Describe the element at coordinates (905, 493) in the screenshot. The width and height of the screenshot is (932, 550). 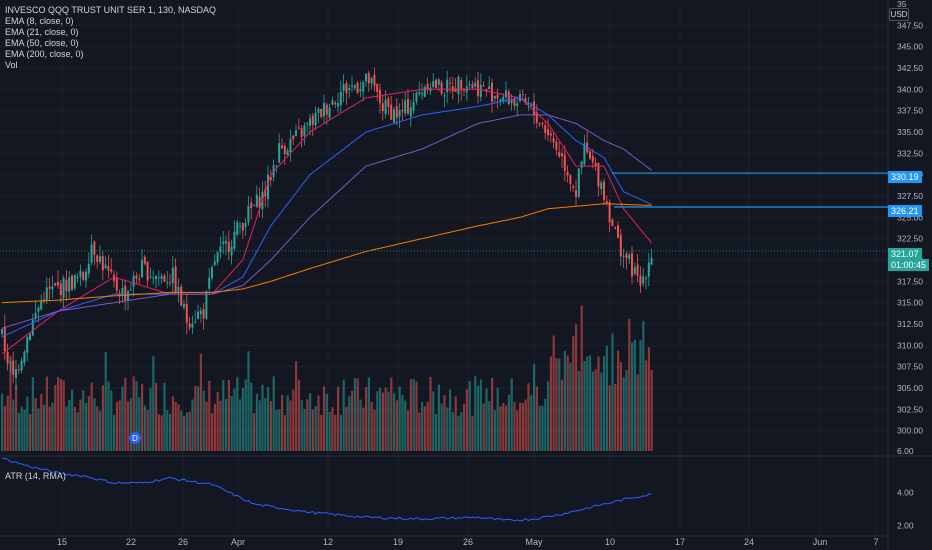
I see `atr-axis-tick: 4.00` at that location.